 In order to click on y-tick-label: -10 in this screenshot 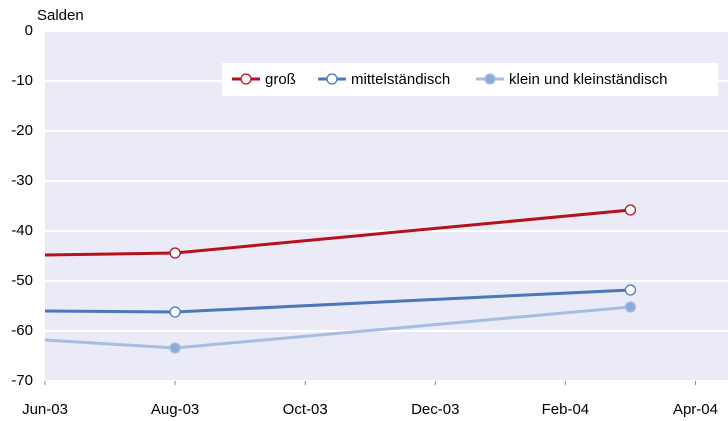, I will do `click(22, 80)`.